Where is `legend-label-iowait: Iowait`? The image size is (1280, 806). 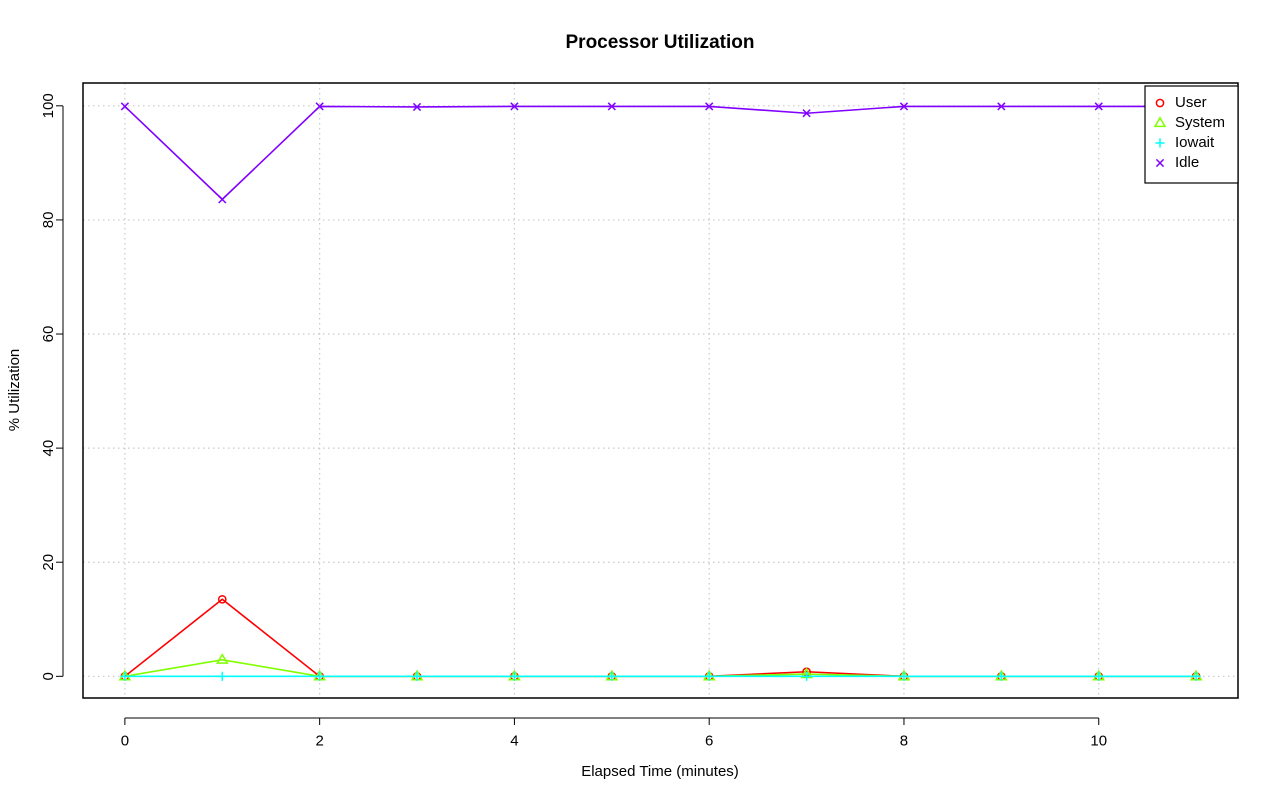
legend-label-iowait: Iowait is located at coordinates (1195, 142).